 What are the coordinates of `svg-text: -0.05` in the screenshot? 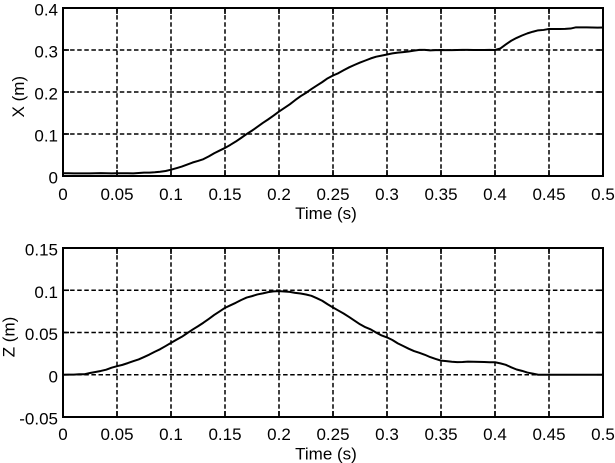 It's located at (38, 419).